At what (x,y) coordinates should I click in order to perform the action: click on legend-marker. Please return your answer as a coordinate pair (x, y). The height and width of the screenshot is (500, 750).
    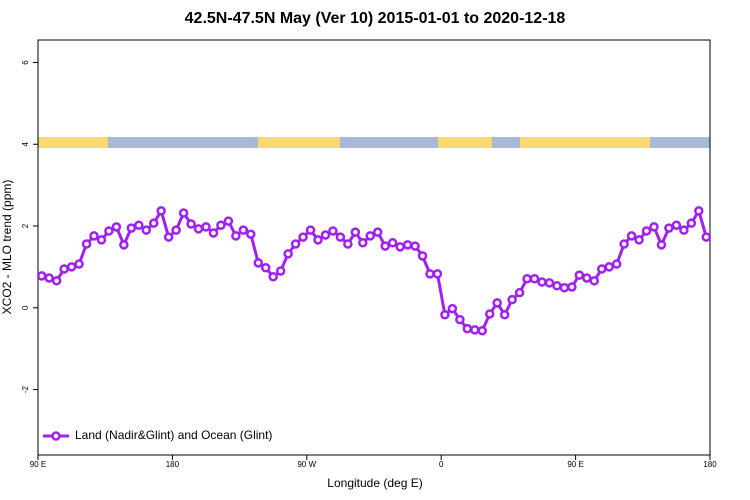
    Looking at the image, I should click on (56, 436).